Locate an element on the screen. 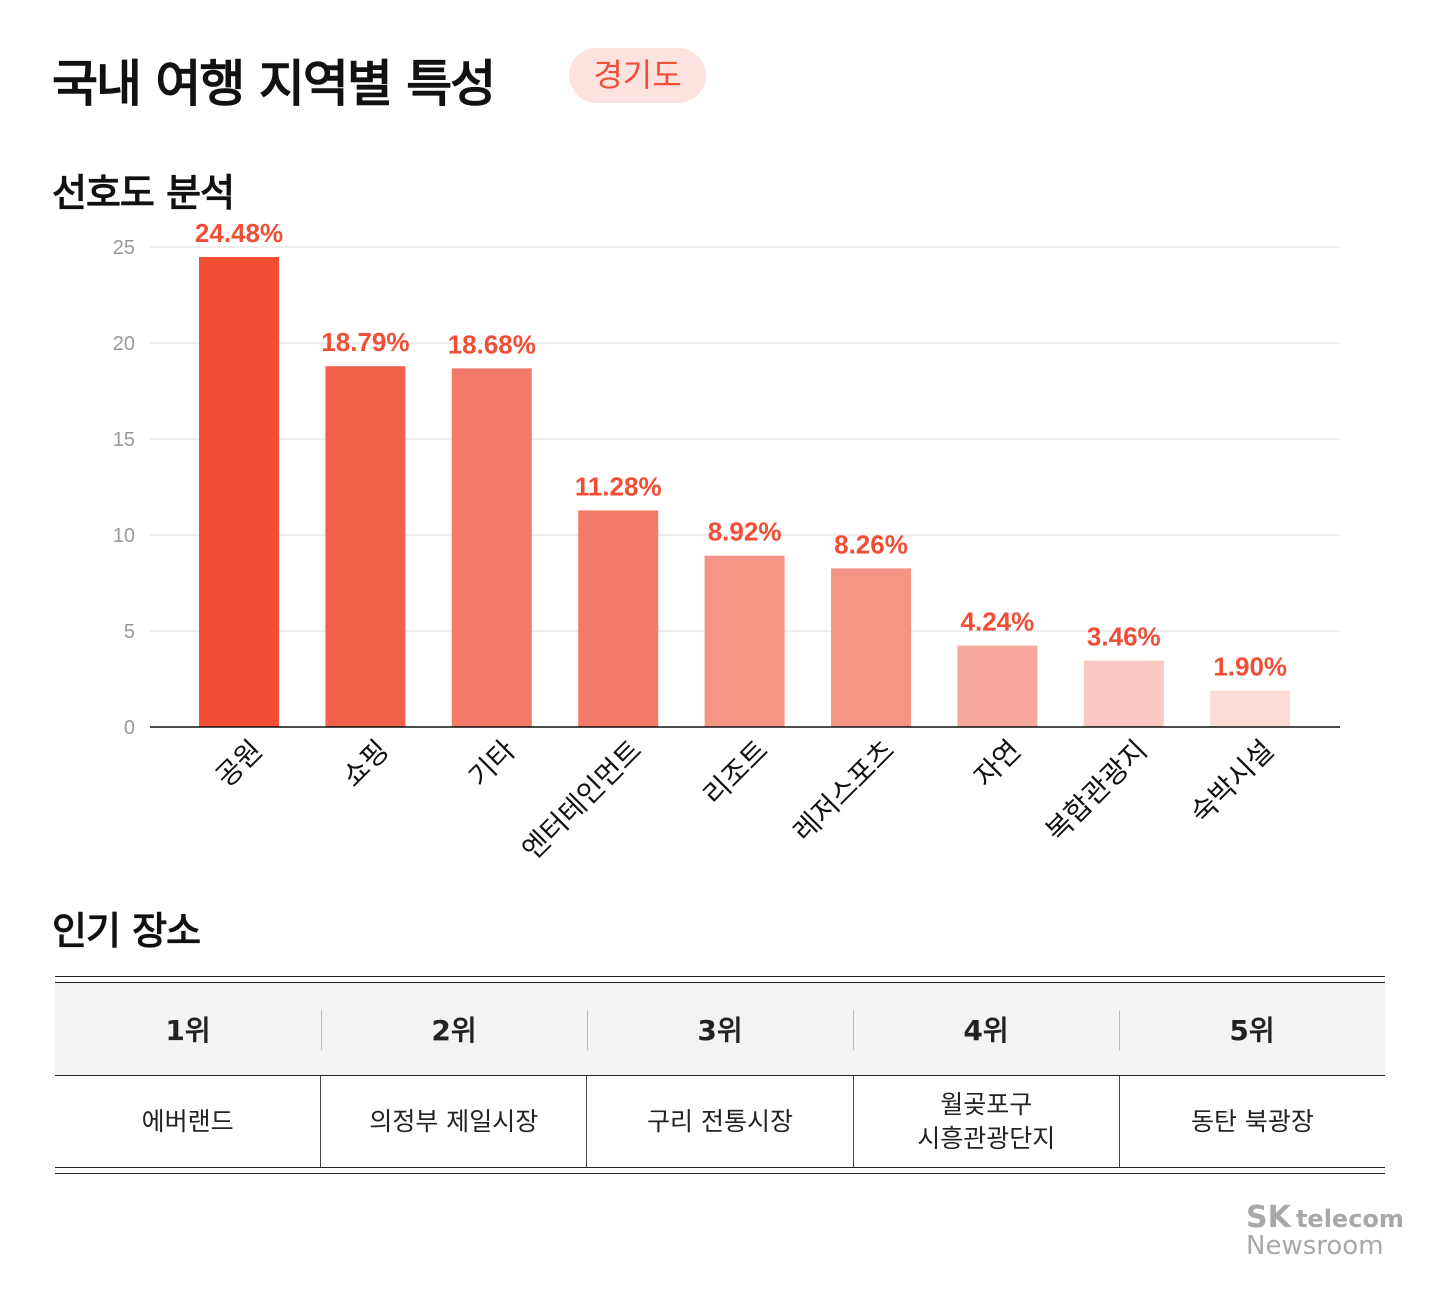 This screenshot has width=1440, height=1311. x-tick-label: 숙박시설 is located at coordinates (1232, 781).